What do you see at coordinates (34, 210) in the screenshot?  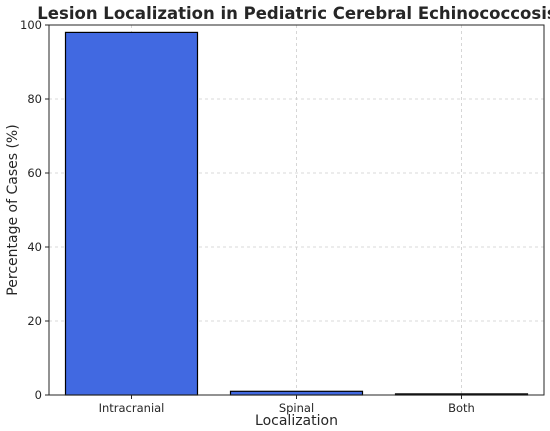 I see `y-axis-ticks: 0 20 40 60 80 100` at bounding box center [34, 210].